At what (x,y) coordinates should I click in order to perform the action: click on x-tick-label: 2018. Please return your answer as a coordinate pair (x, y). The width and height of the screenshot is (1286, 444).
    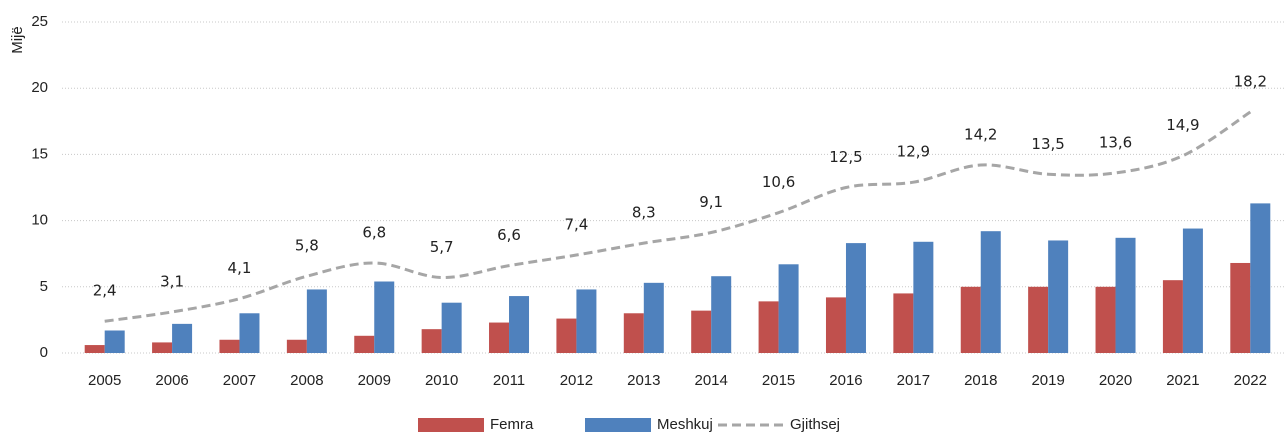
    Looking at the image, I should click on (980, 380).